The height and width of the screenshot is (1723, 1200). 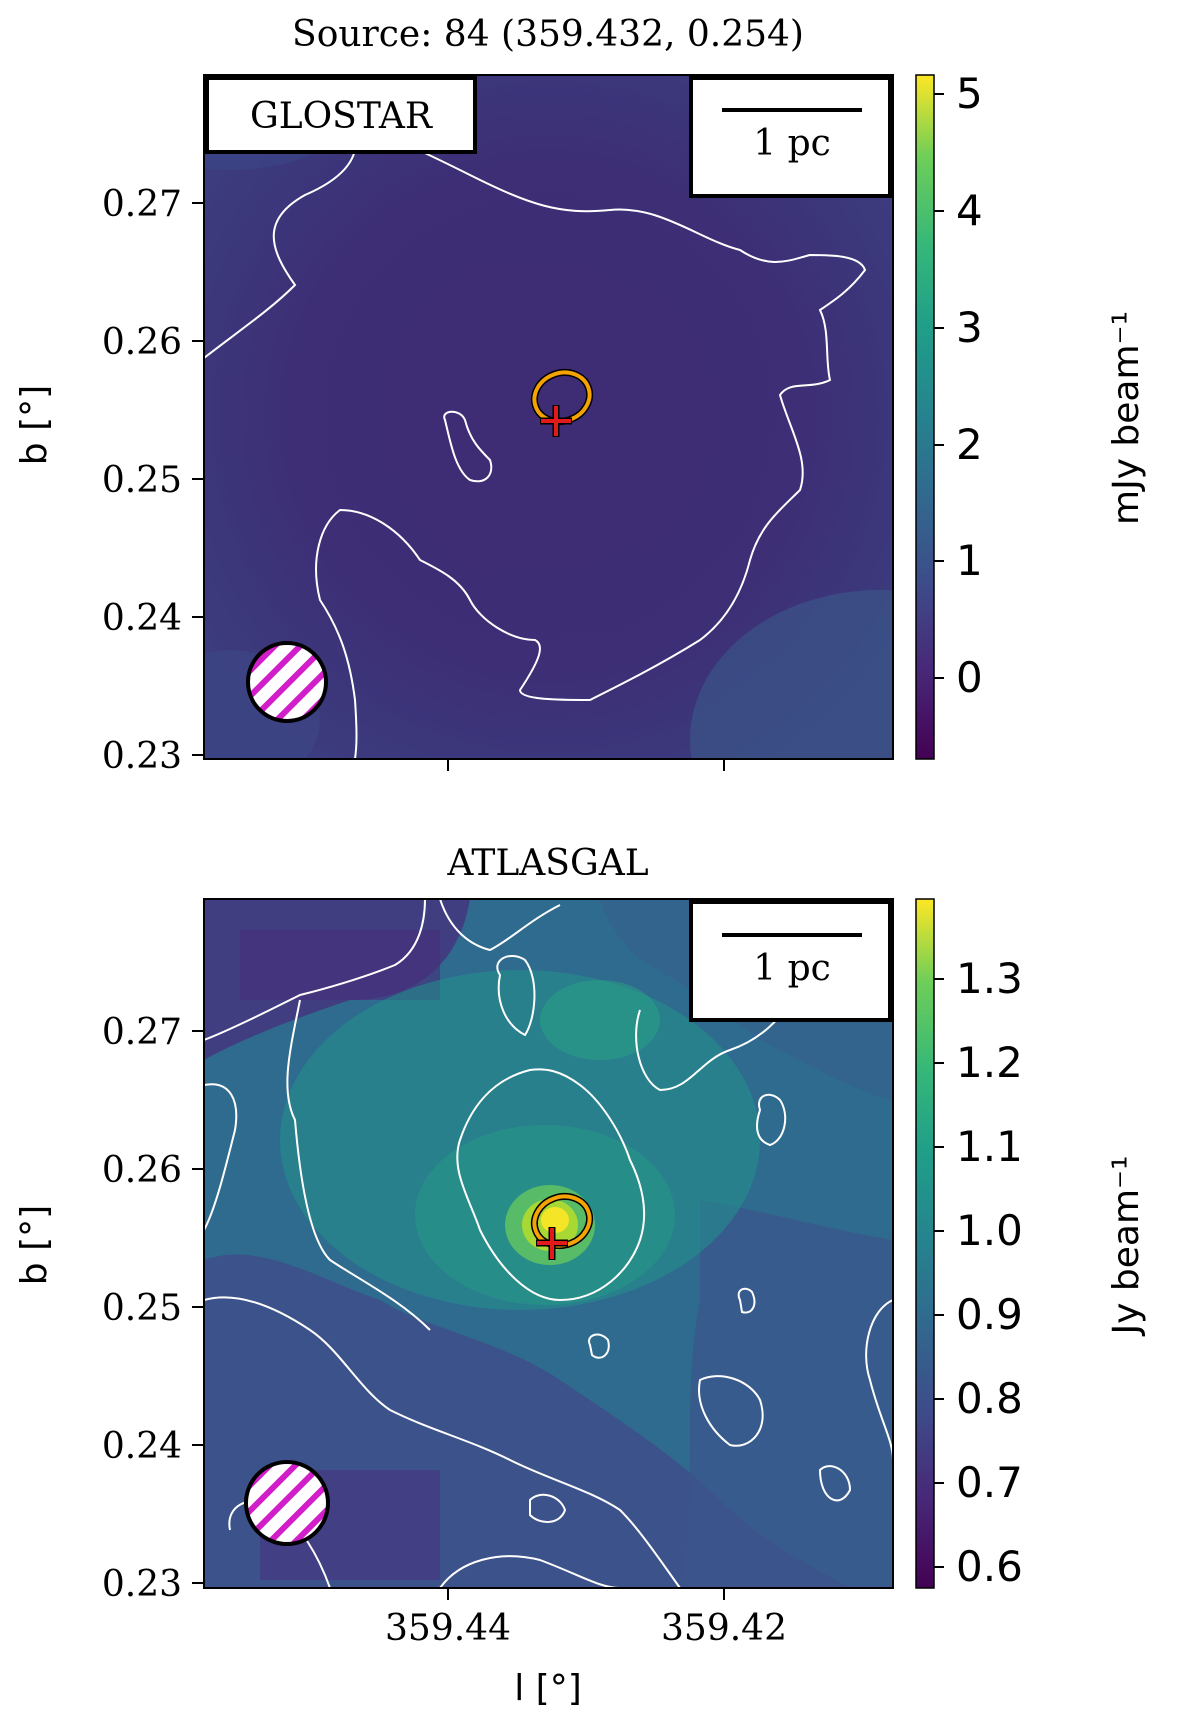 I want to click on glostar-contour-island, so click(x=468, y=446).